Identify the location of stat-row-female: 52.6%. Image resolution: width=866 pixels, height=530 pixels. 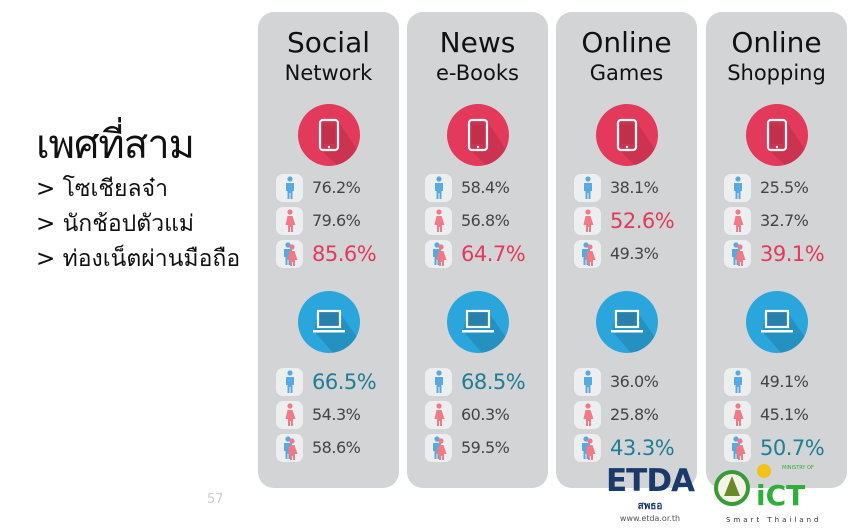
(624, 220).